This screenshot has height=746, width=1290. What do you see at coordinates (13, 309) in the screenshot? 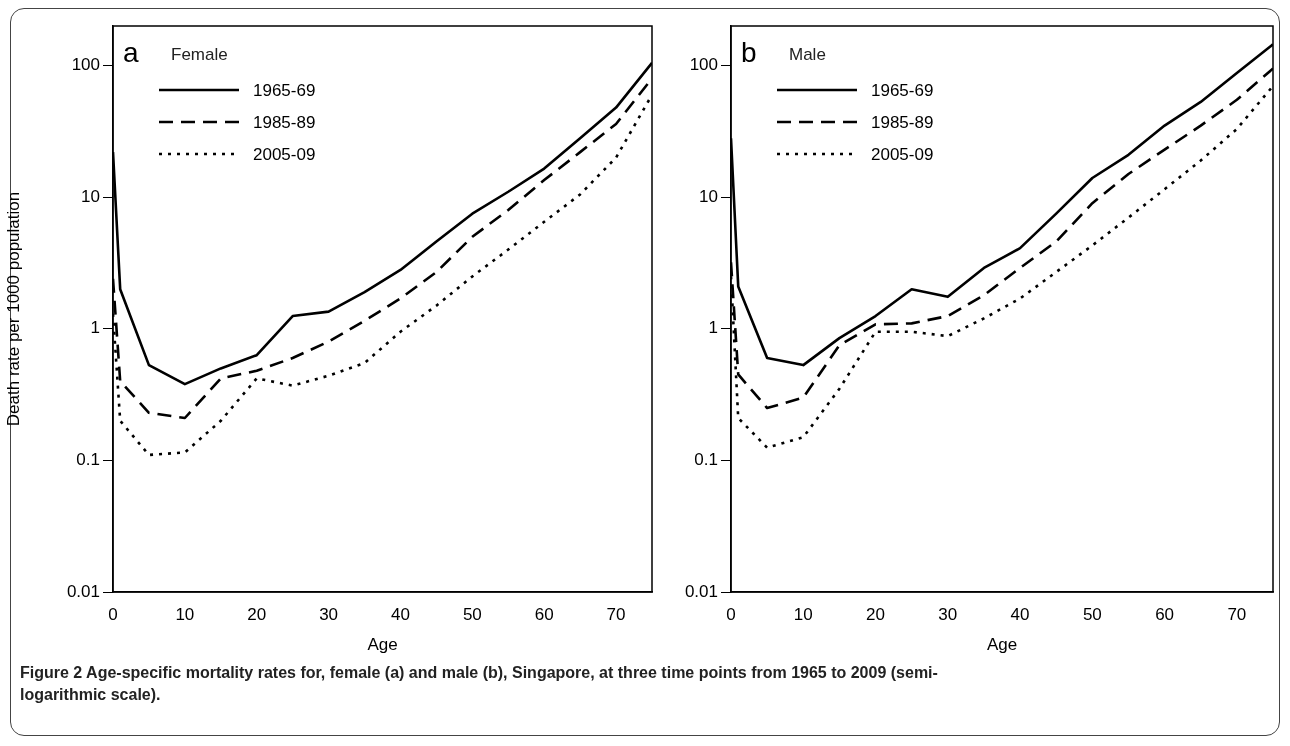
I see `y-axis-title: Death rate per 1000 population` at bounding box center [13, 309].